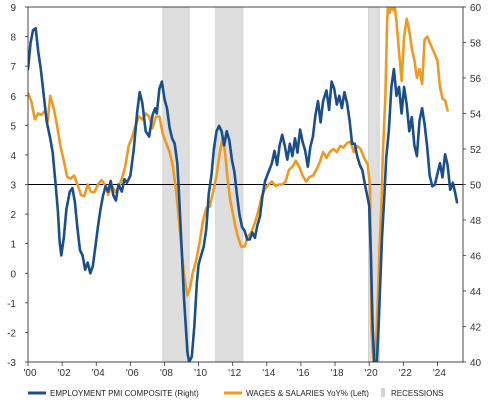 This screenshot has width=499, height=406. I want to click on left-tick-label: 2, so click(13, 215).